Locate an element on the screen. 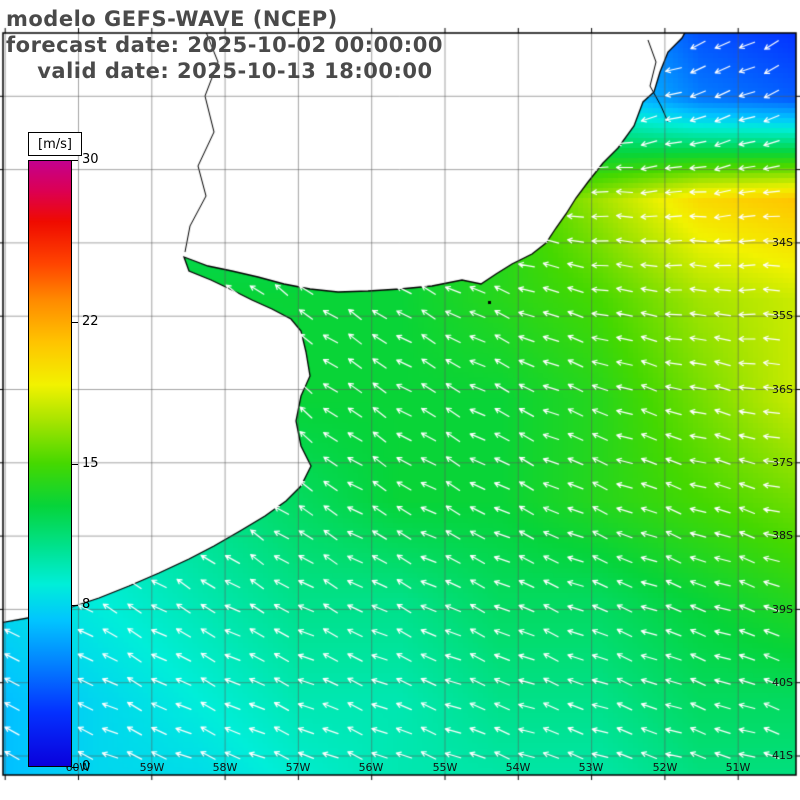  lat-tick-label: 38S is located at coordinates (782, 535).